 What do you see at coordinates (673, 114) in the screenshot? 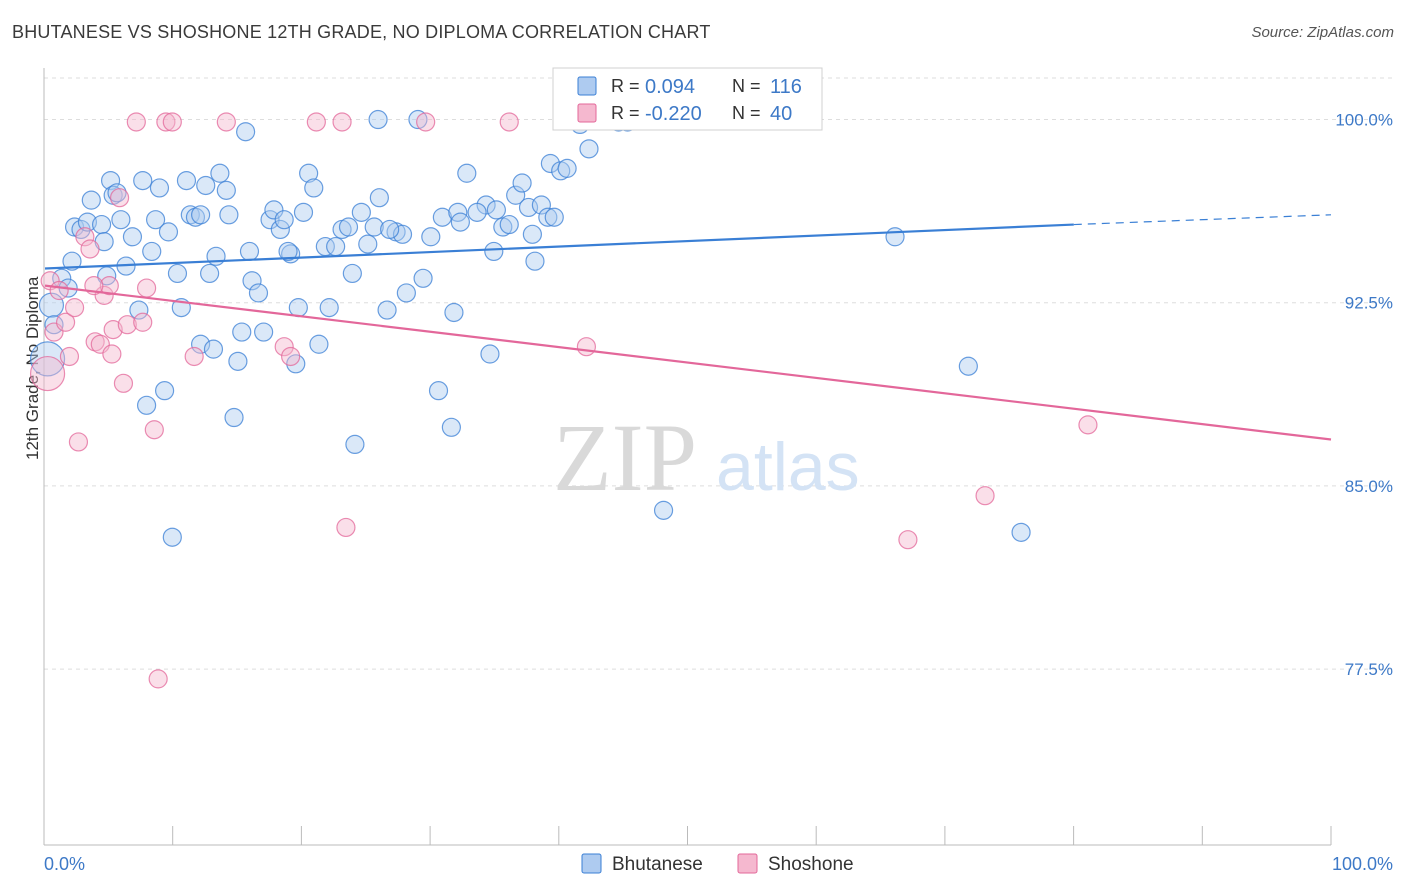
I see `legend-r-value: -0.220` at bounding box center [673, 114].